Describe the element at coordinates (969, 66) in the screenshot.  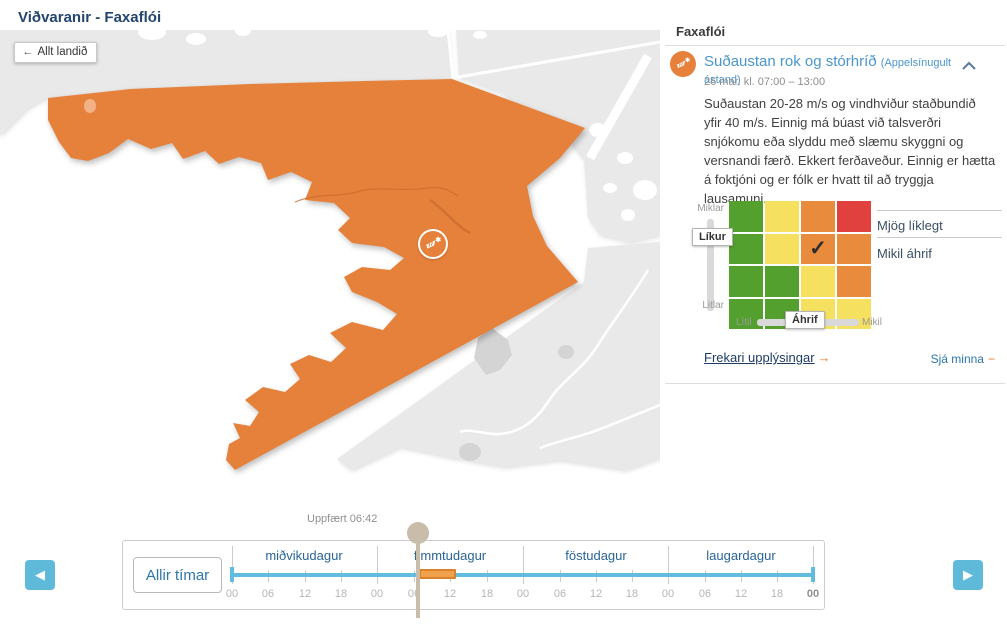
I see `chevron-up-icon` at that location.